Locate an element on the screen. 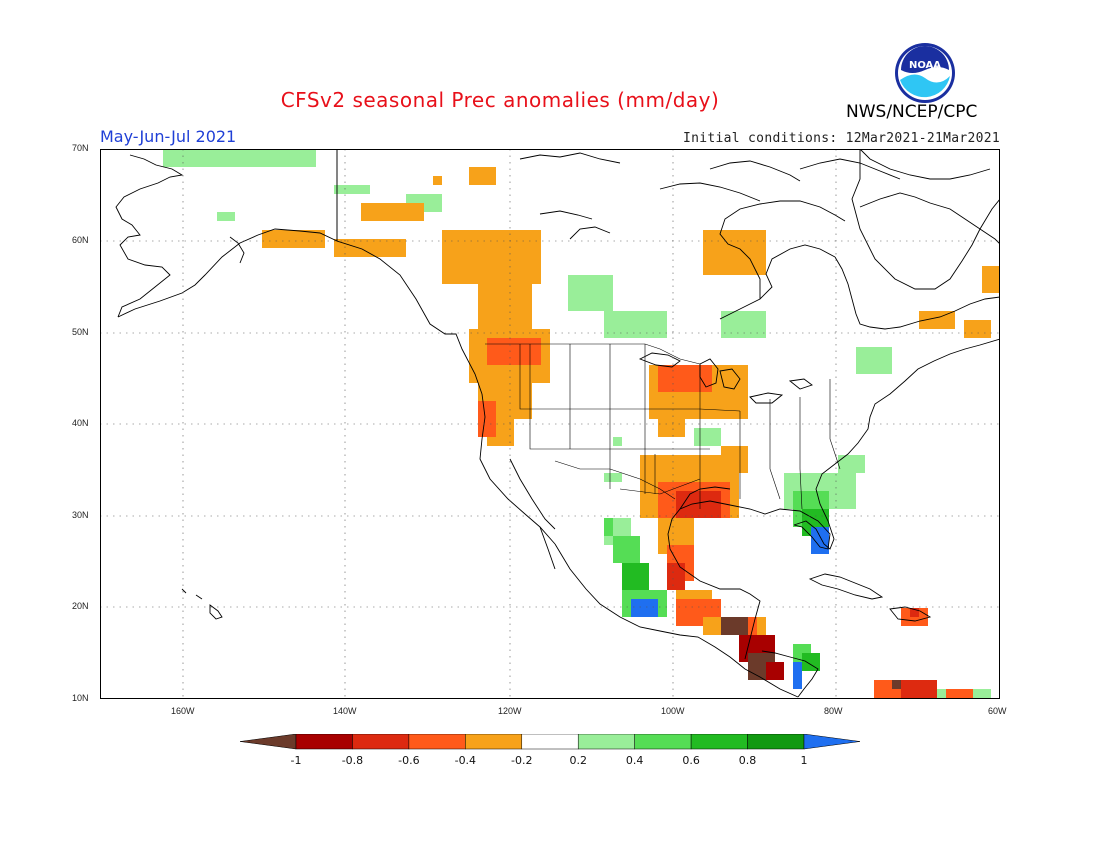 Image resolution: width=1100 pixels, height=850 pixels. latitude-label: 70N is located at coordinates (80, 148).